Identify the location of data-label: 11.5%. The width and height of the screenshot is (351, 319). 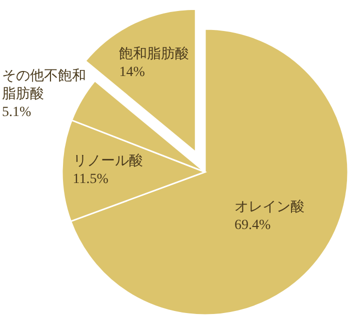
(91, 180).